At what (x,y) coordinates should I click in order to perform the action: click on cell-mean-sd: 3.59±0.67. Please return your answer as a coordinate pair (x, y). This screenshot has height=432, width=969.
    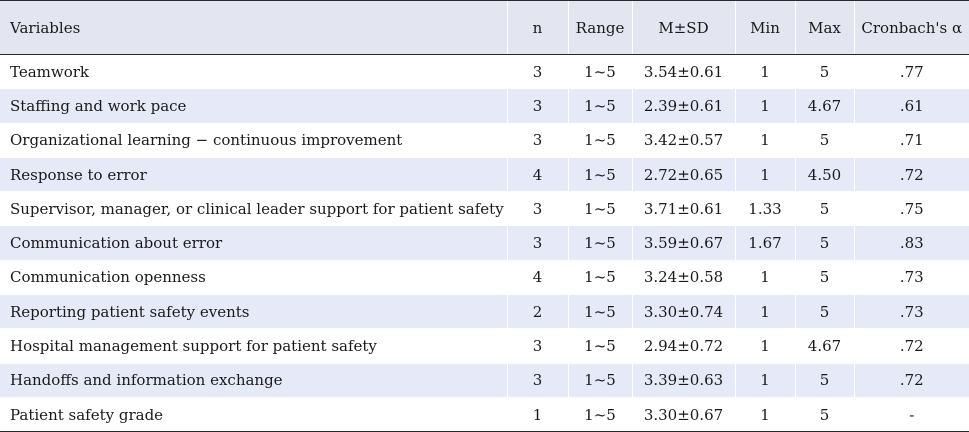
    Looking at the image, I should click on (683, 243).